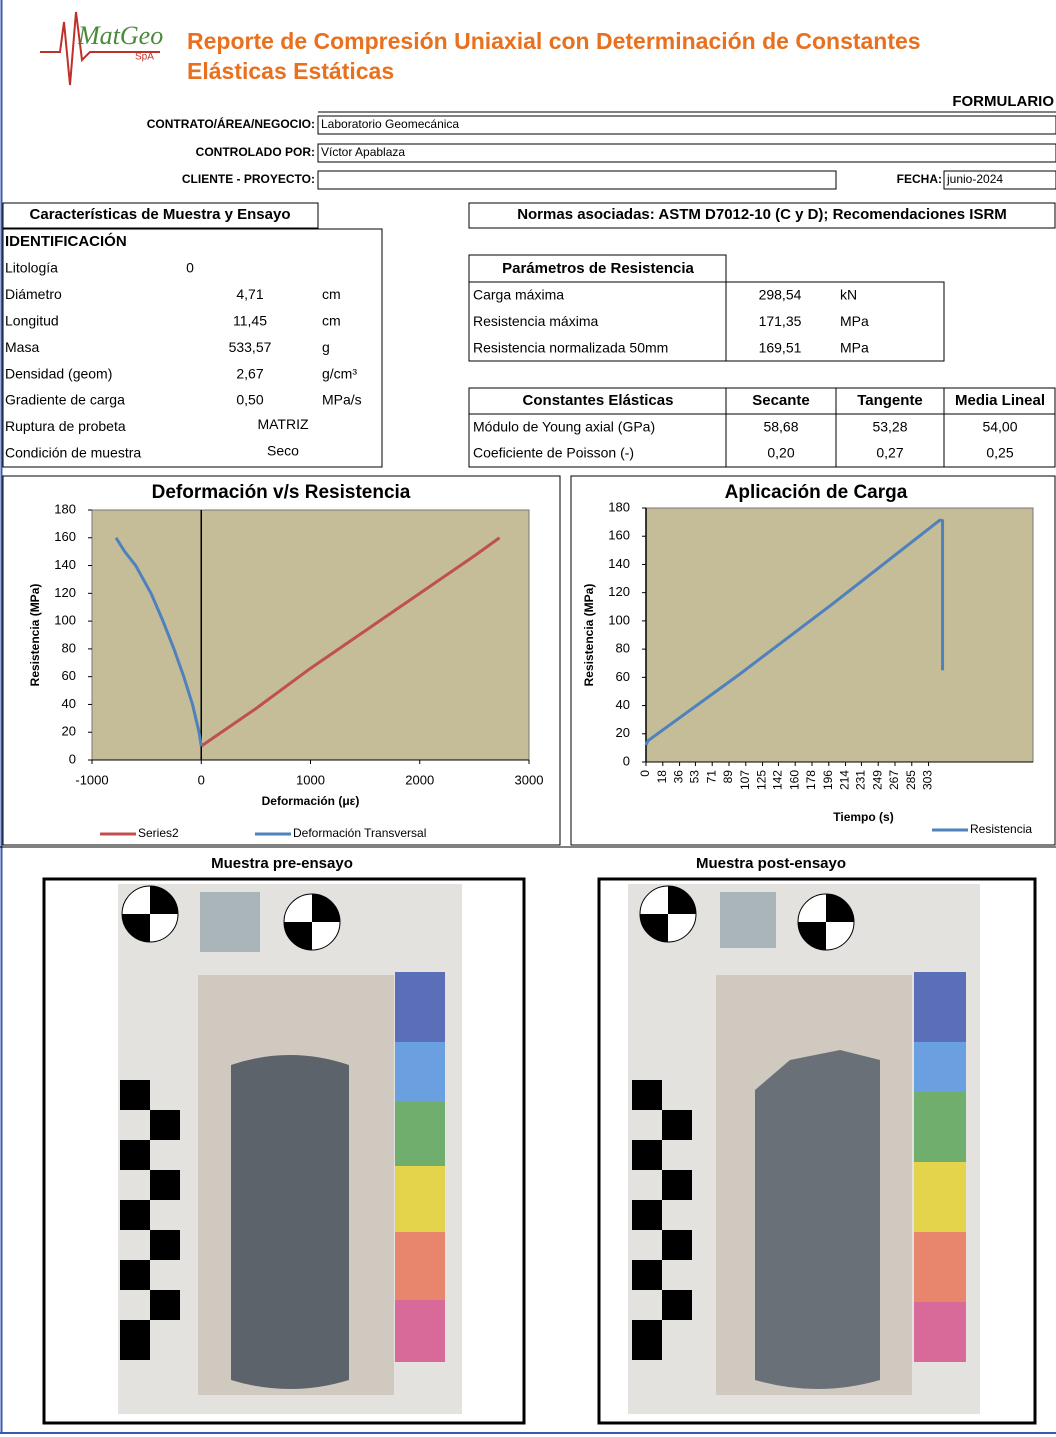 The image size is (1056, 1437). Describe the element at coordinates (1000, 400) in the screenshot. I see `column-header: Media Lineal` at that location.